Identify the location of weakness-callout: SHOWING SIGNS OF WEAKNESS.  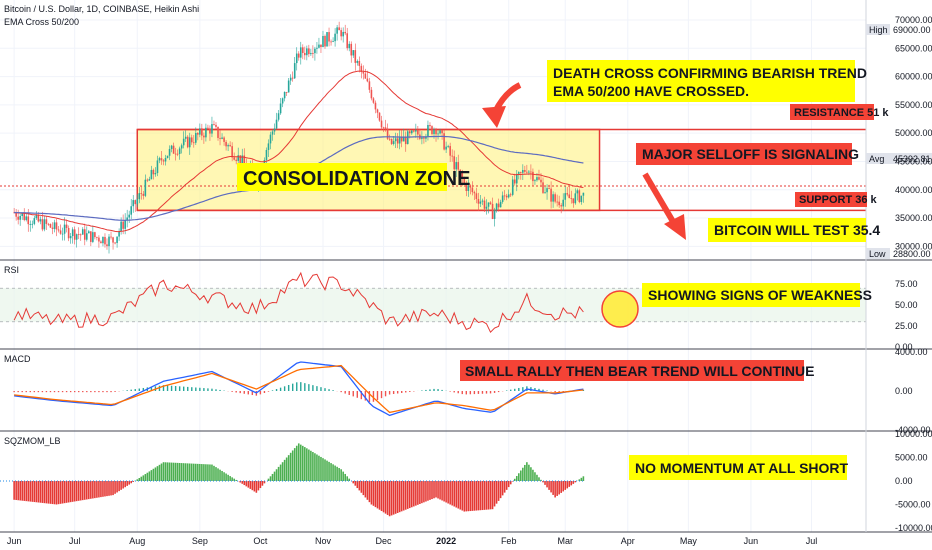
(757, 295).